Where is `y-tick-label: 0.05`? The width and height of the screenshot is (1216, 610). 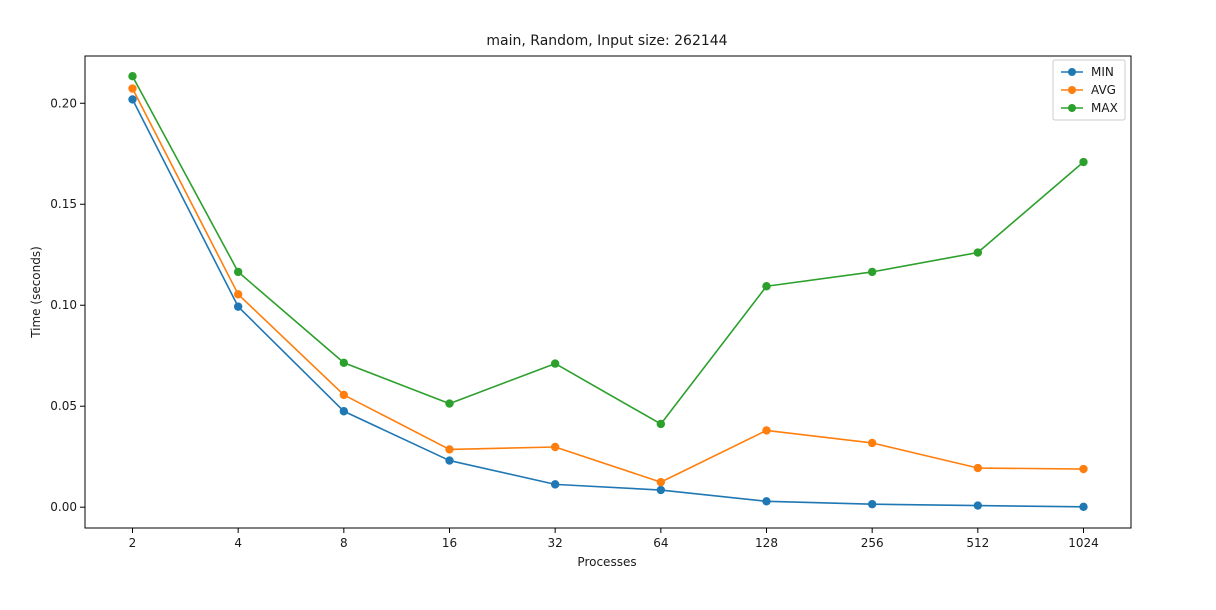
y-tick-label: 0.05 is located at coordinates (63, 406).